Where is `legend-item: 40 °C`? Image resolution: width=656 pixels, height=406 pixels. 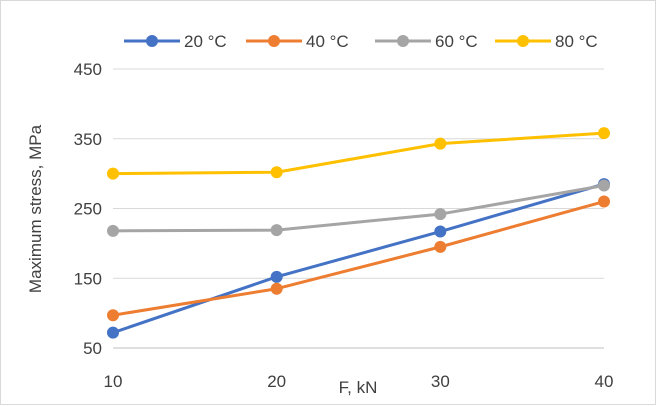
legend-item: 40 °C is located at coordinates (297, 41).